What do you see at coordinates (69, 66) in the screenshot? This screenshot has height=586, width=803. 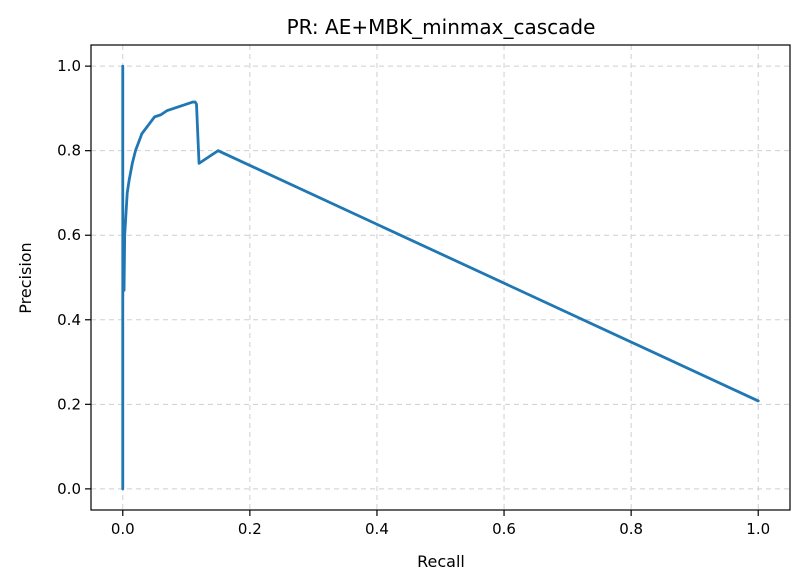 I see `y-tick-label: 1.0` at bounding box center [69, 66].